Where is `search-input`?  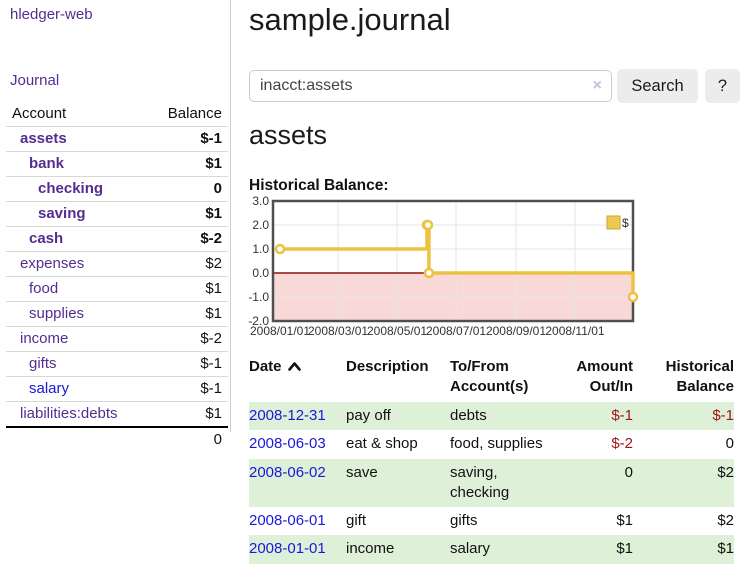
search-input is located at coordinates (430, 86).